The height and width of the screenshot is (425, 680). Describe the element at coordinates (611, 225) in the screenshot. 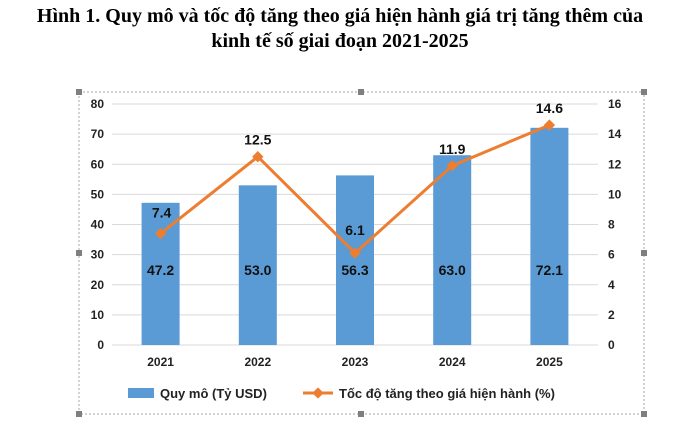

I see `right-tick-label-4: 8` at that location.